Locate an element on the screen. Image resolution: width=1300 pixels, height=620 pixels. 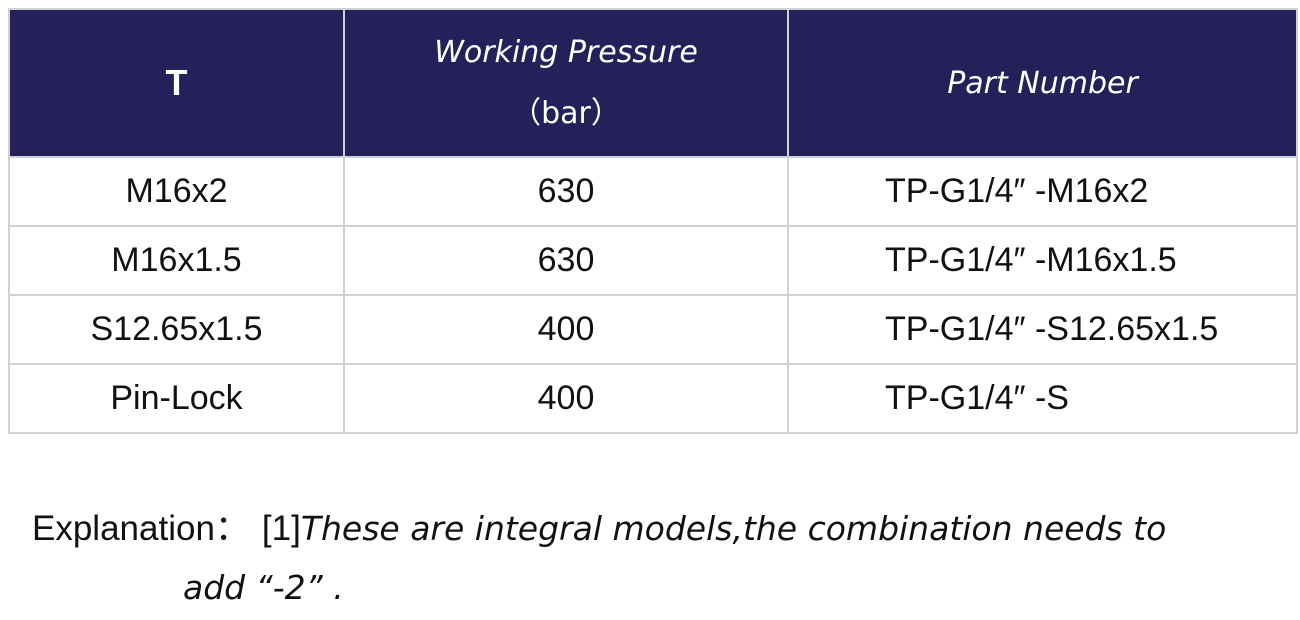
table-row: M16x1.5 630 TP-G1/4″ -M16x1.5 is located at coordinates (653, 260).